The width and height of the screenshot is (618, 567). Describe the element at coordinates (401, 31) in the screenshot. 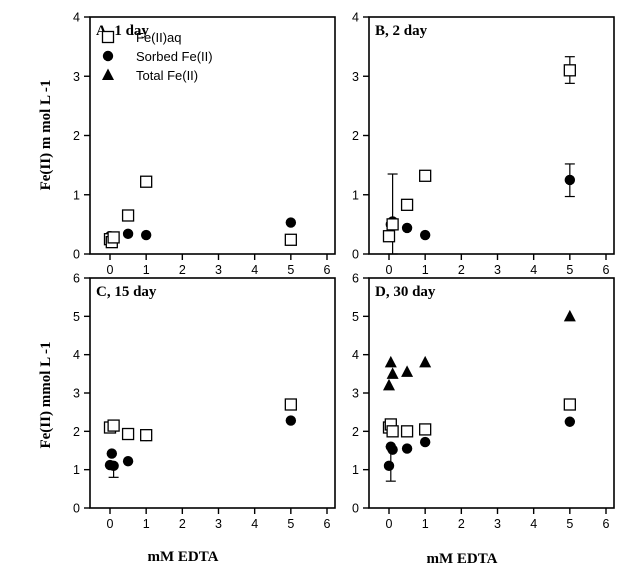

I see `panel-title: B, 2 day` at that location.